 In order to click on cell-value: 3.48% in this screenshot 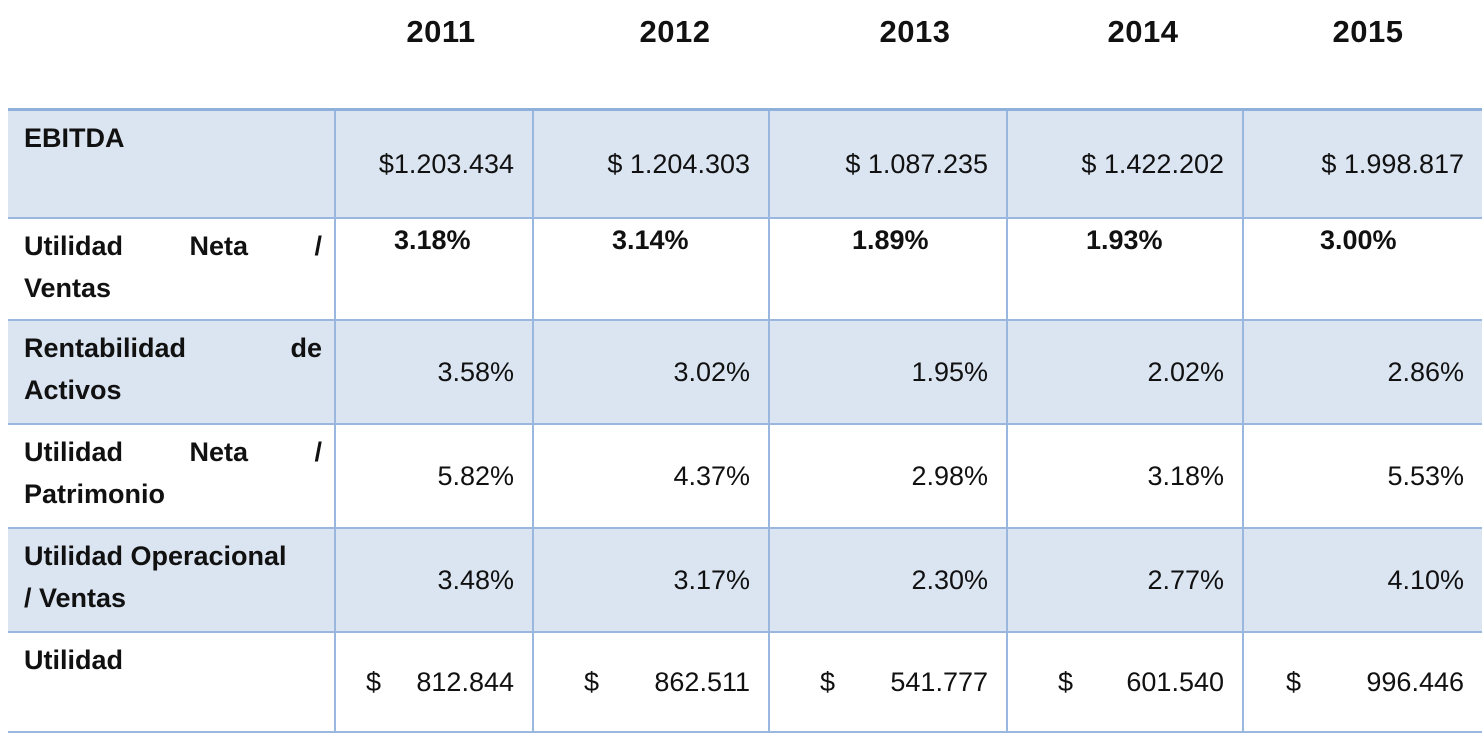, I will do `click(433, 580)`.